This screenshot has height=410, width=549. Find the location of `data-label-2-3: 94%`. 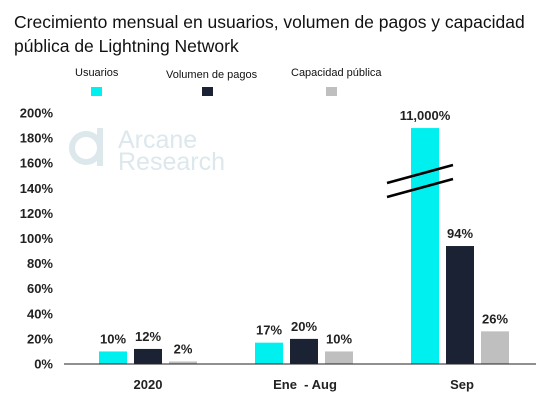

data-label-2-3: 94% is located at coordinates (460, 233).